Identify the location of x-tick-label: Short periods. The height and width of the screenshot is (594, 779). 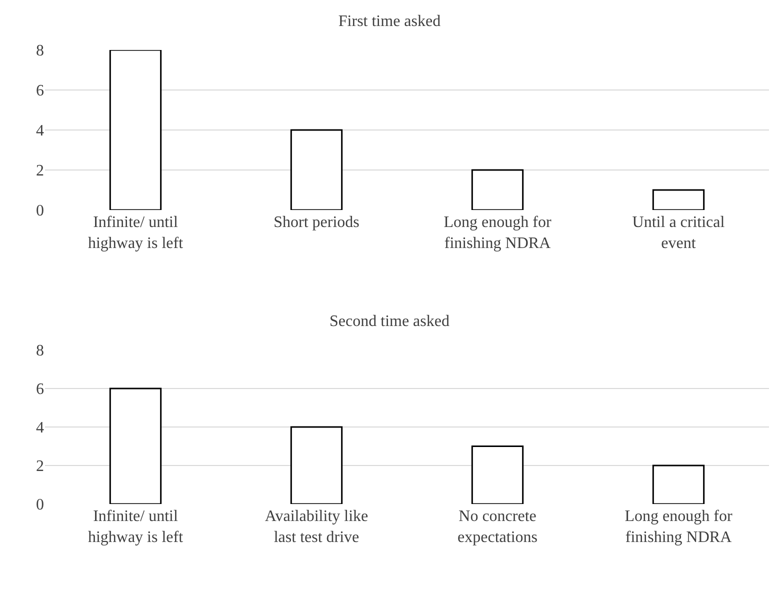
(317, 222).